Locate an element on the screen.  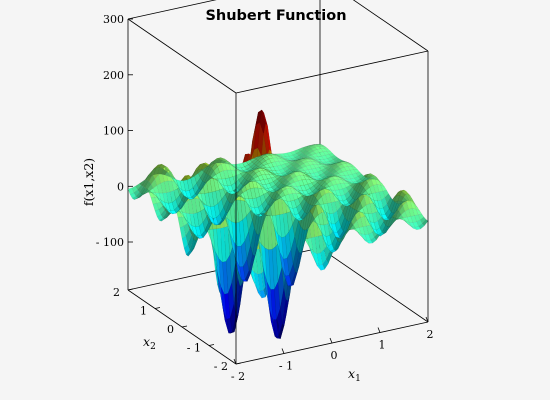
z-tick-label: - 100 is located at coordinates (110, 242).